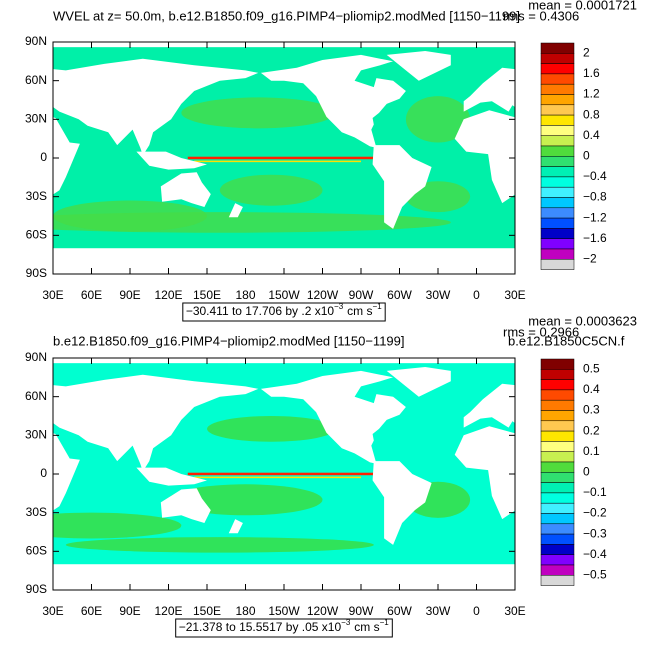 The width and height of the screenshot is (647, 647). What do you see at coordinates (591, 368) in the screenshot?
I see `colorbar-label: 0.5` at bounding box center [591, 368].